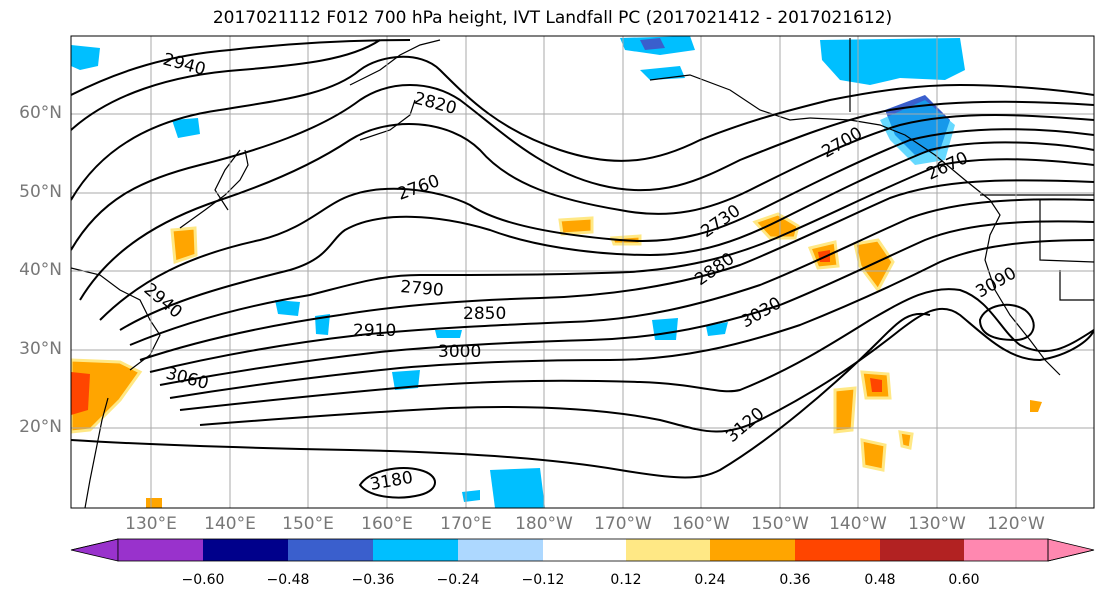 This screenshot has height=601, width=1105. Describe the element at coordinates (858, 524) in the screenshot. I see `lon-label: 140°W` at that location.